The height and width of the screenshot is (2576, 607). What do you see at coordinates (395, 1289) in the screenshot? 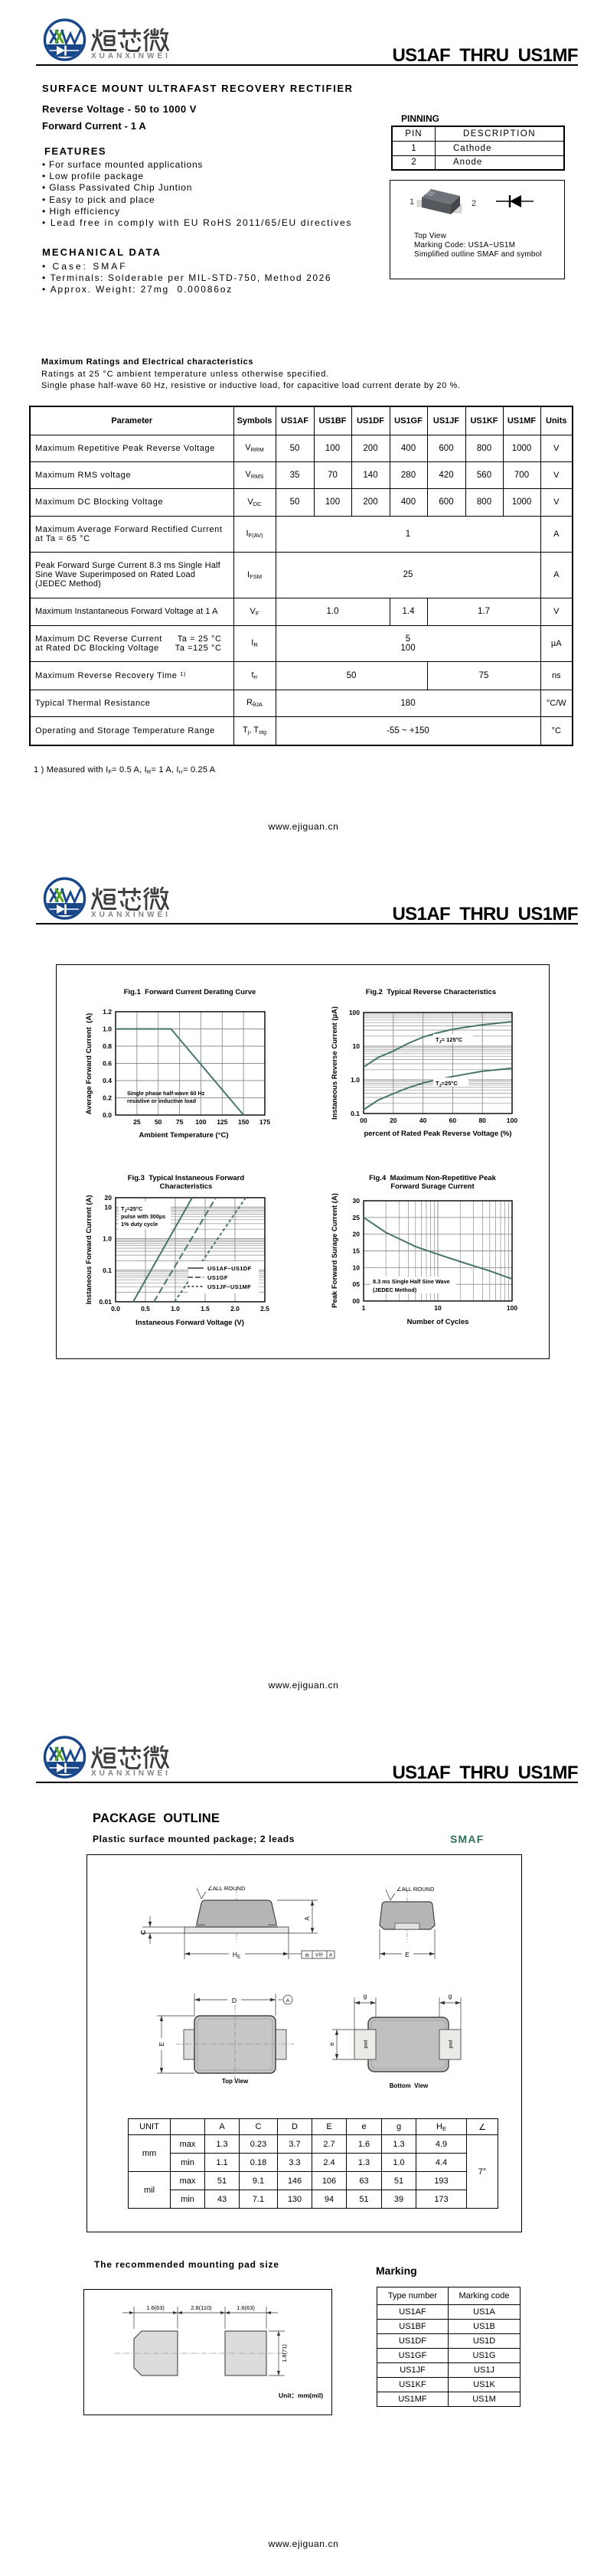
I see `svg-text: (JEDEC Method)` at bounding box center [395, 1289].